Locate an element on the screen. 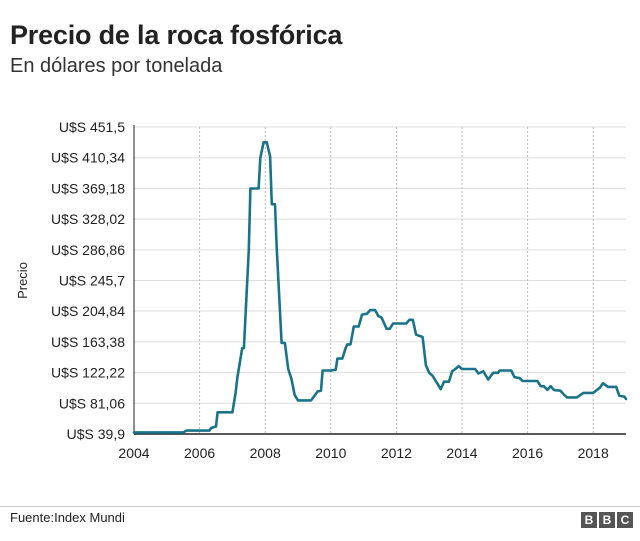  bbc-logo-letter-b1: B is located at coordinates (589, 520).